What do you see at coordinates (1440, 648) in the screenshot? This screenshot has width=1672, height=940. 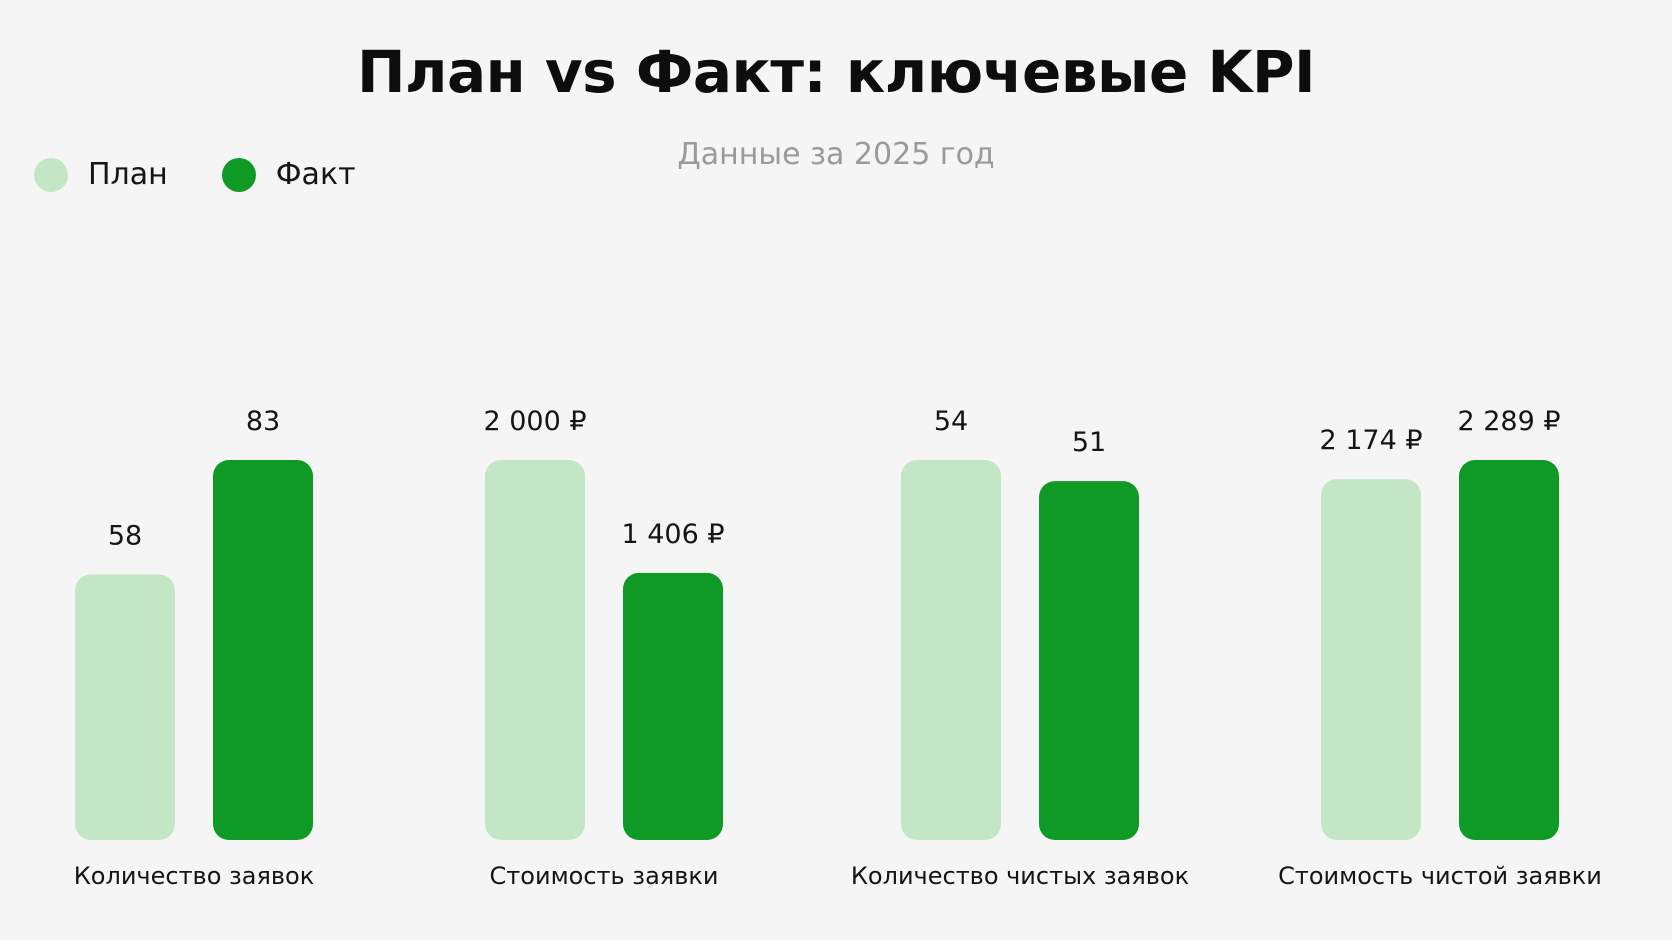 I see `bar-group-4: 2 174 ₽ 2 289 ₽ Стоимость чистой заявки` at bounding box center [1440, 648].